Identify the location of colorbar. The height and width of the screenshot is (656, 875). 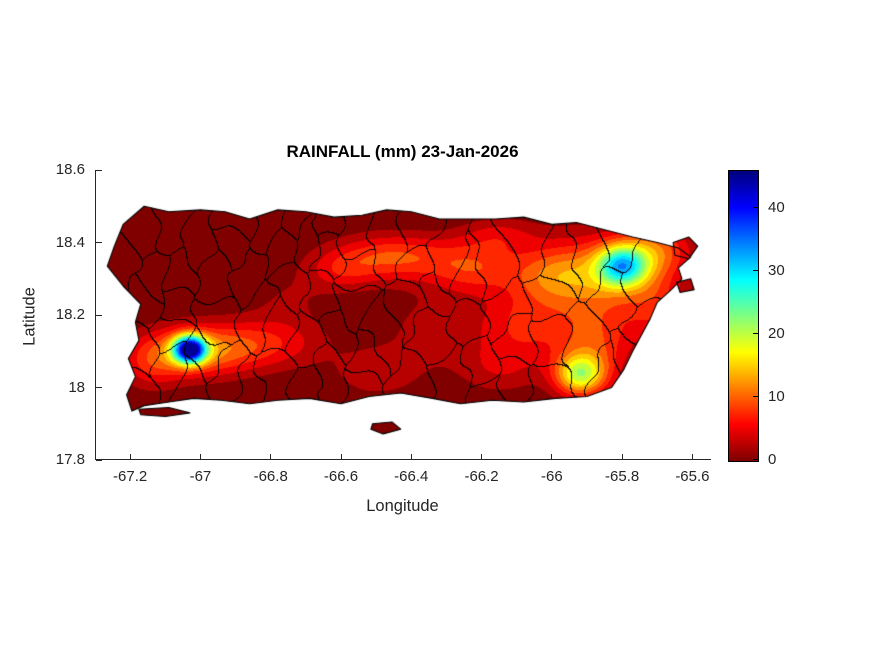
(743, 316).